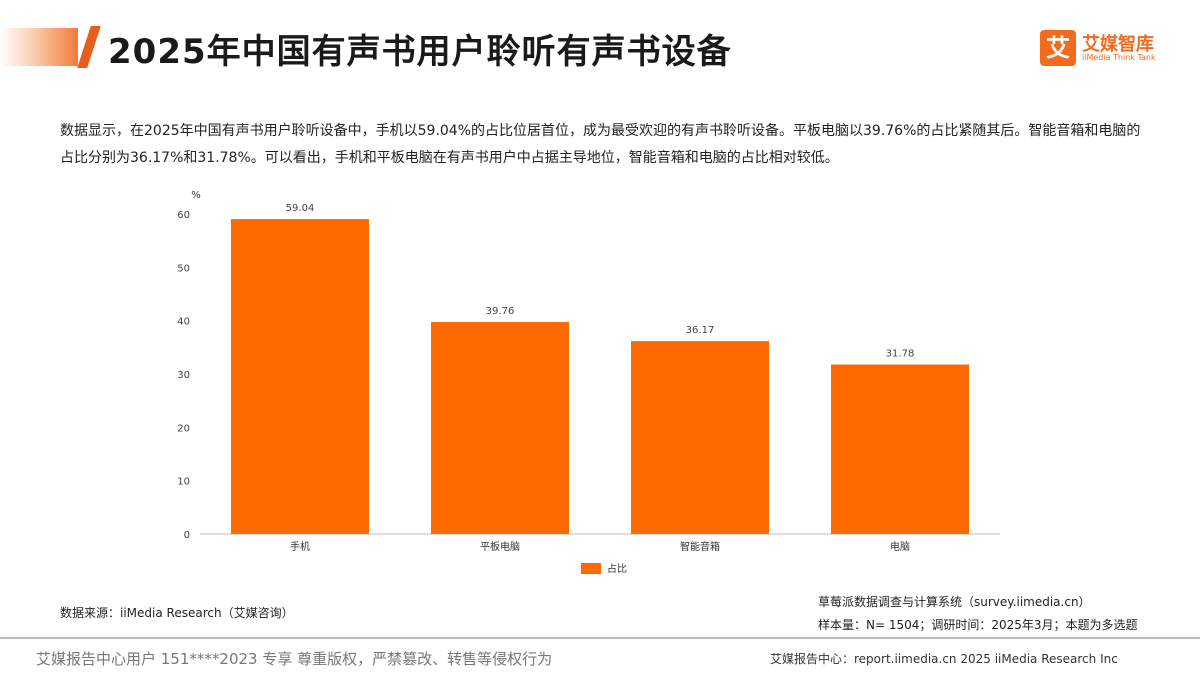  Describe the element at coordinates (183, 375) in the screenshot. I see `y-tick-label: 30` at that location.